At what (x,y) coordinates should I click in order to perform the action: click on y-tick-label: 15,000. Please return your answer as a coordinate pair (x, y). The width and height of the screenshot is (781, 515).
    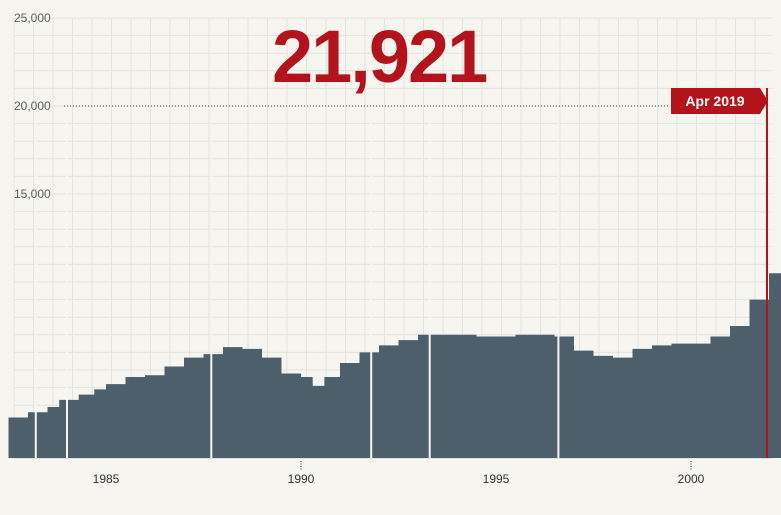
    Looking at the image, I should click on (32, 194).